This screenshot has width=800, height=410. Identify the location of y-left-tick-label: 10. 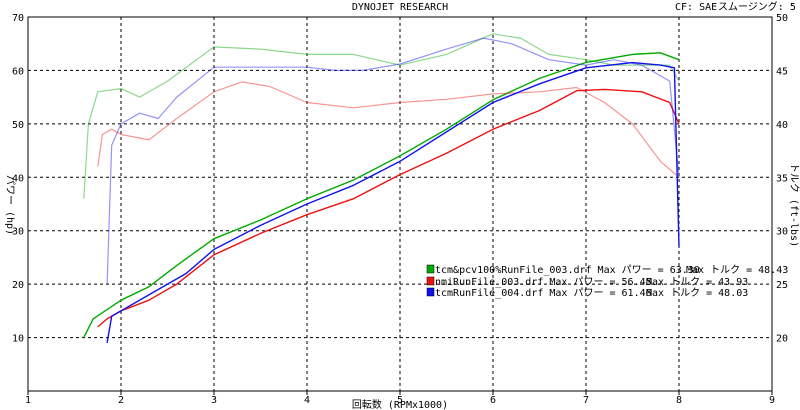
(18, 339).